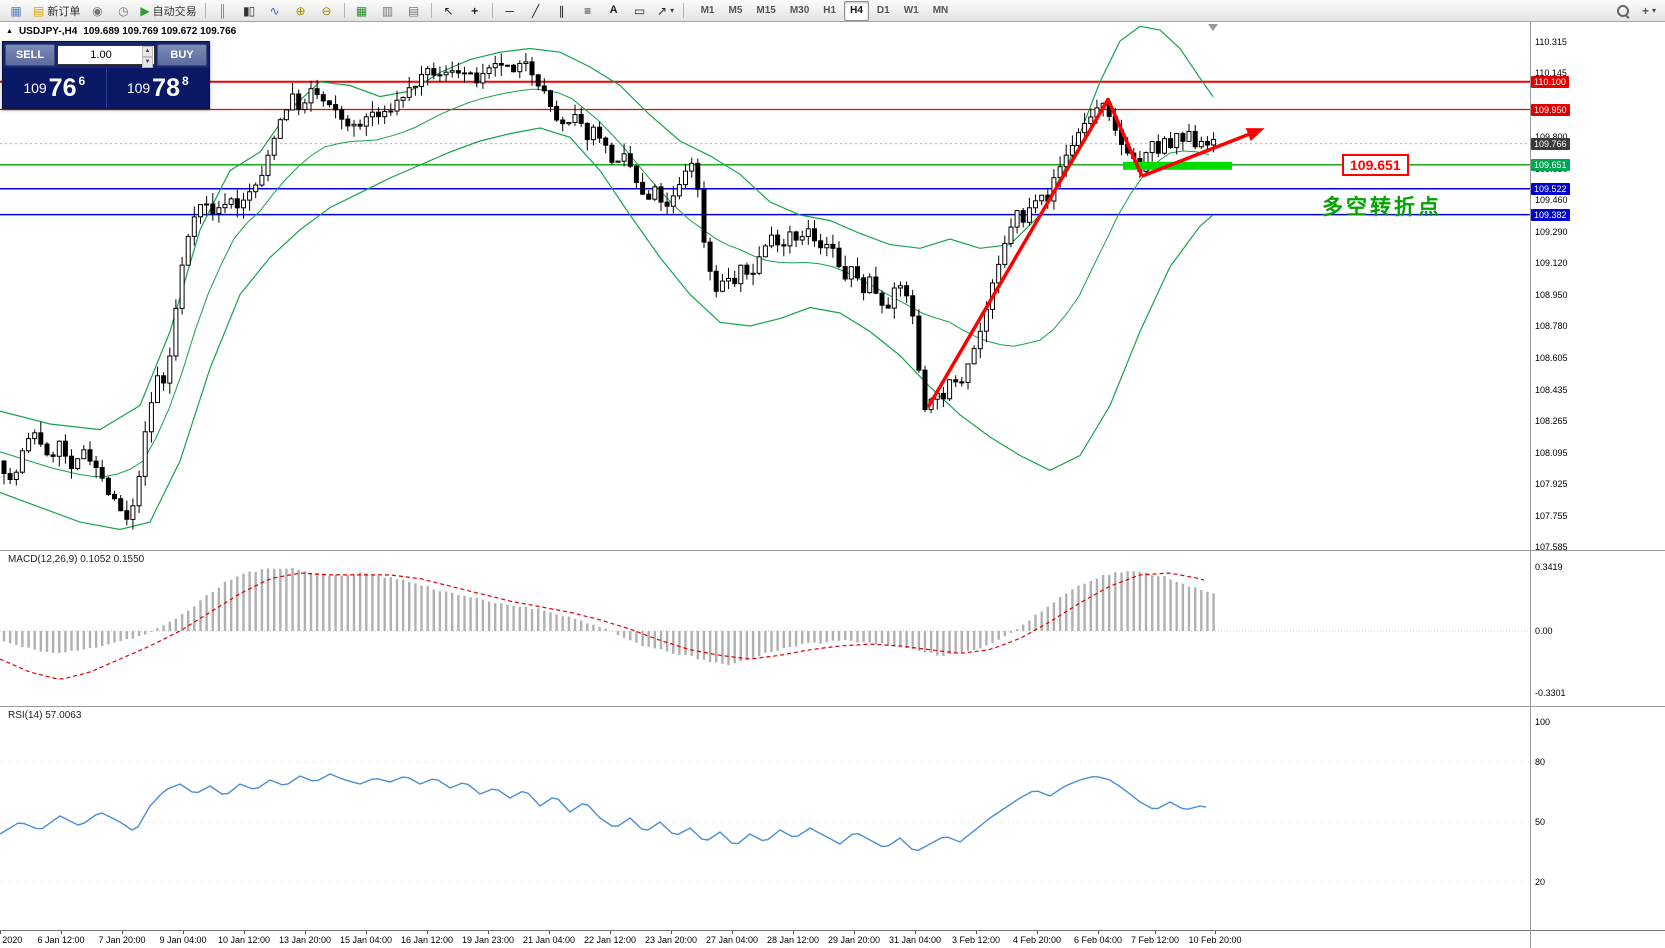 The image size is (1665, 948). What do you see at coordinates (145, 10) in the screenshot?
I see `play-icon: ▶` at bounding box center [145, 10].